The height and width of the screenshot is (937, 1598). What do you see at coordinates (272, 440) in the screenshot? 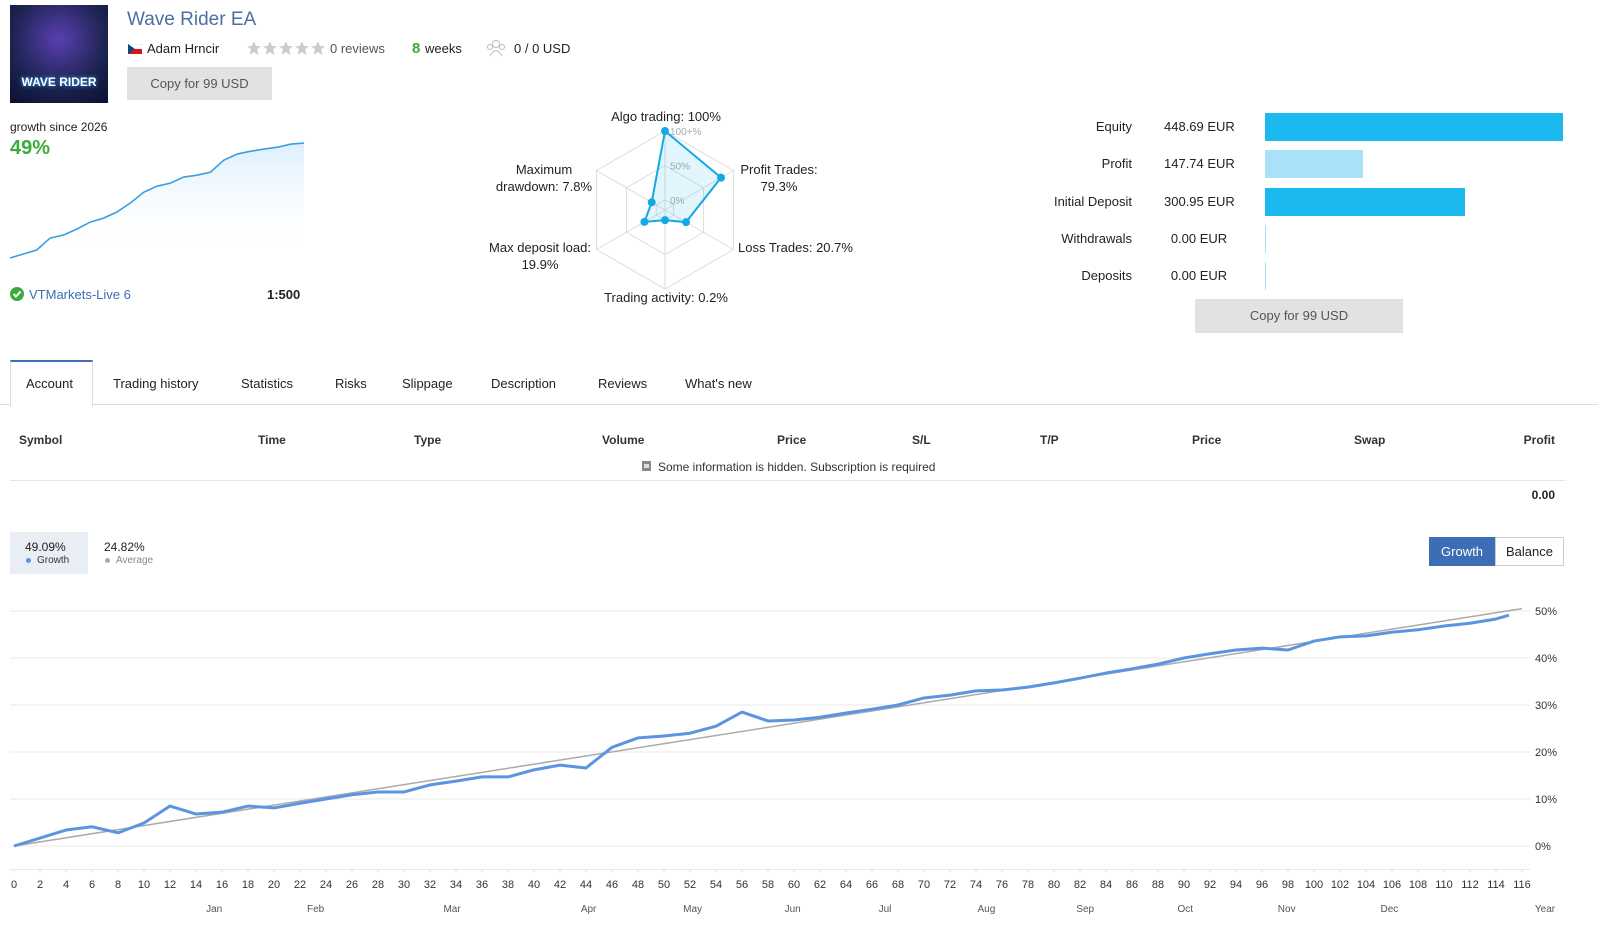
I see `column-header: Time` at bounding box center [272, 440].